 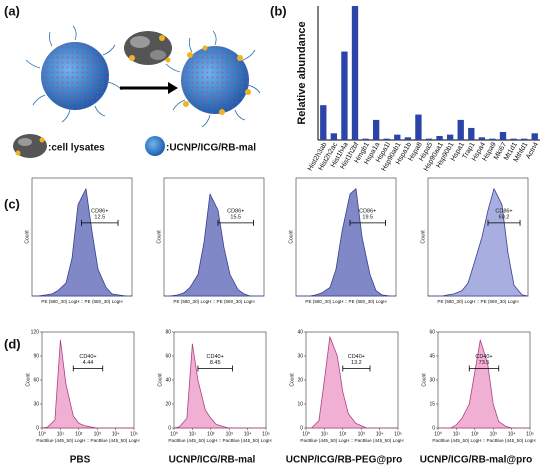 What do you see at coordinates (367, 217) in the screenshot?
I see `gate-value: 19.5` at bounding box center [367, 217].